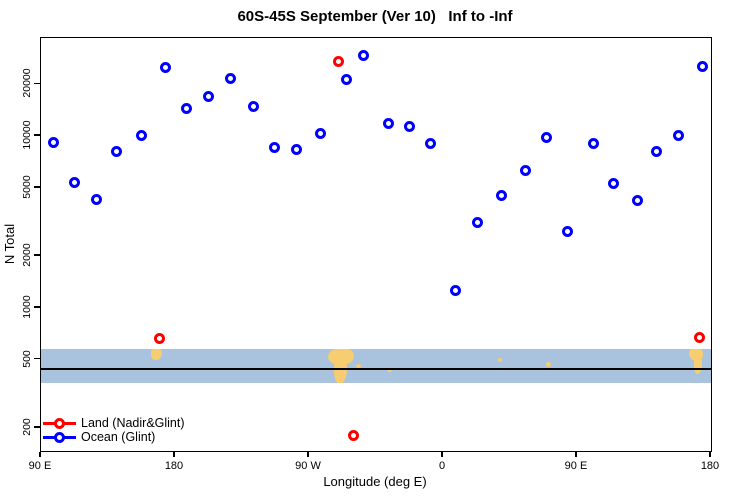  I want to click on x-tick-label: 0, so click(442, 466).